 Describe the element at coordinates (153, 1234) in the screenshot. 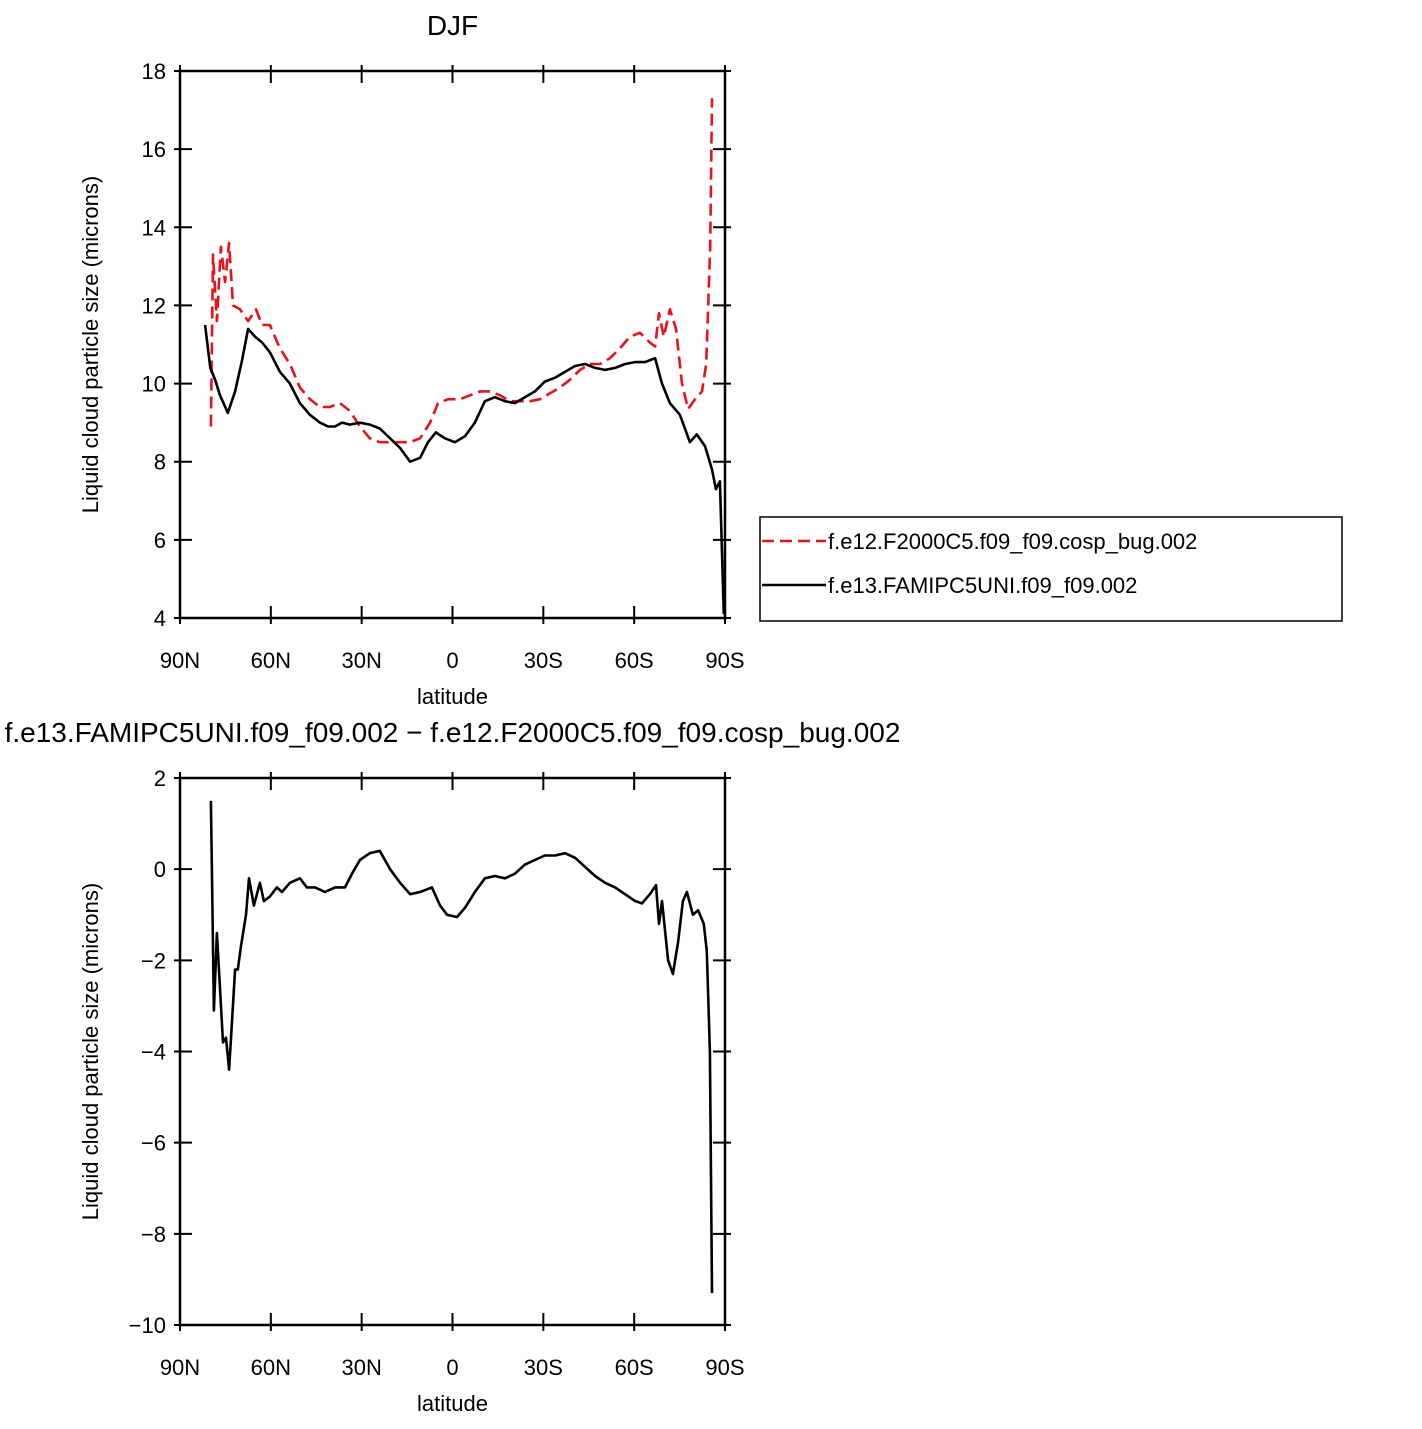

I see `y-tick-label: −8` at that location.